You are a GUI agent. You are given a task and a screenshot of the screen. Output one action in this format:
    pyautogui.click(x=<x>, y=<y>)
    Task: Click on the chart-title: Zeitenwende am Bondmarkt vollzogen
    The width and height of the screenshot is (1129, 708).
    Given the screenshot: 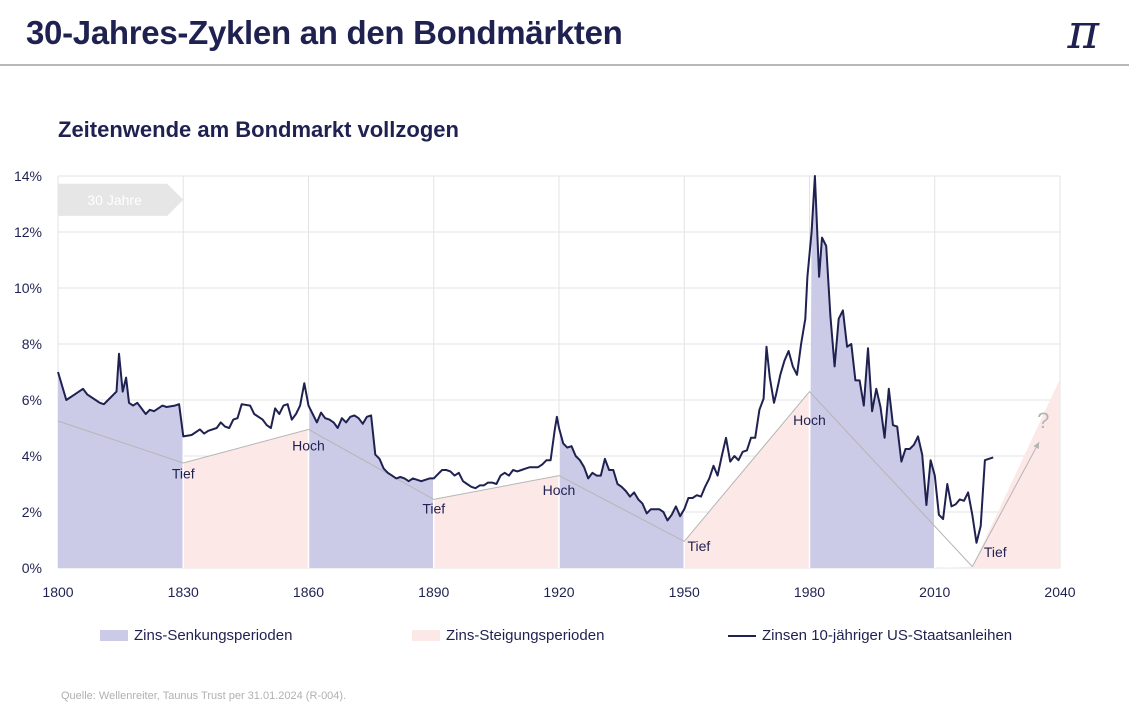 What is the action you would take?
    pyautogui.click(x=258, y=129)
    